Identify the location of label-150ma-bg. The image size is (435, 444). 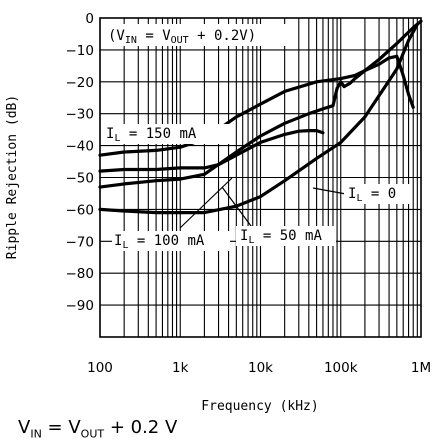
(167, 134).